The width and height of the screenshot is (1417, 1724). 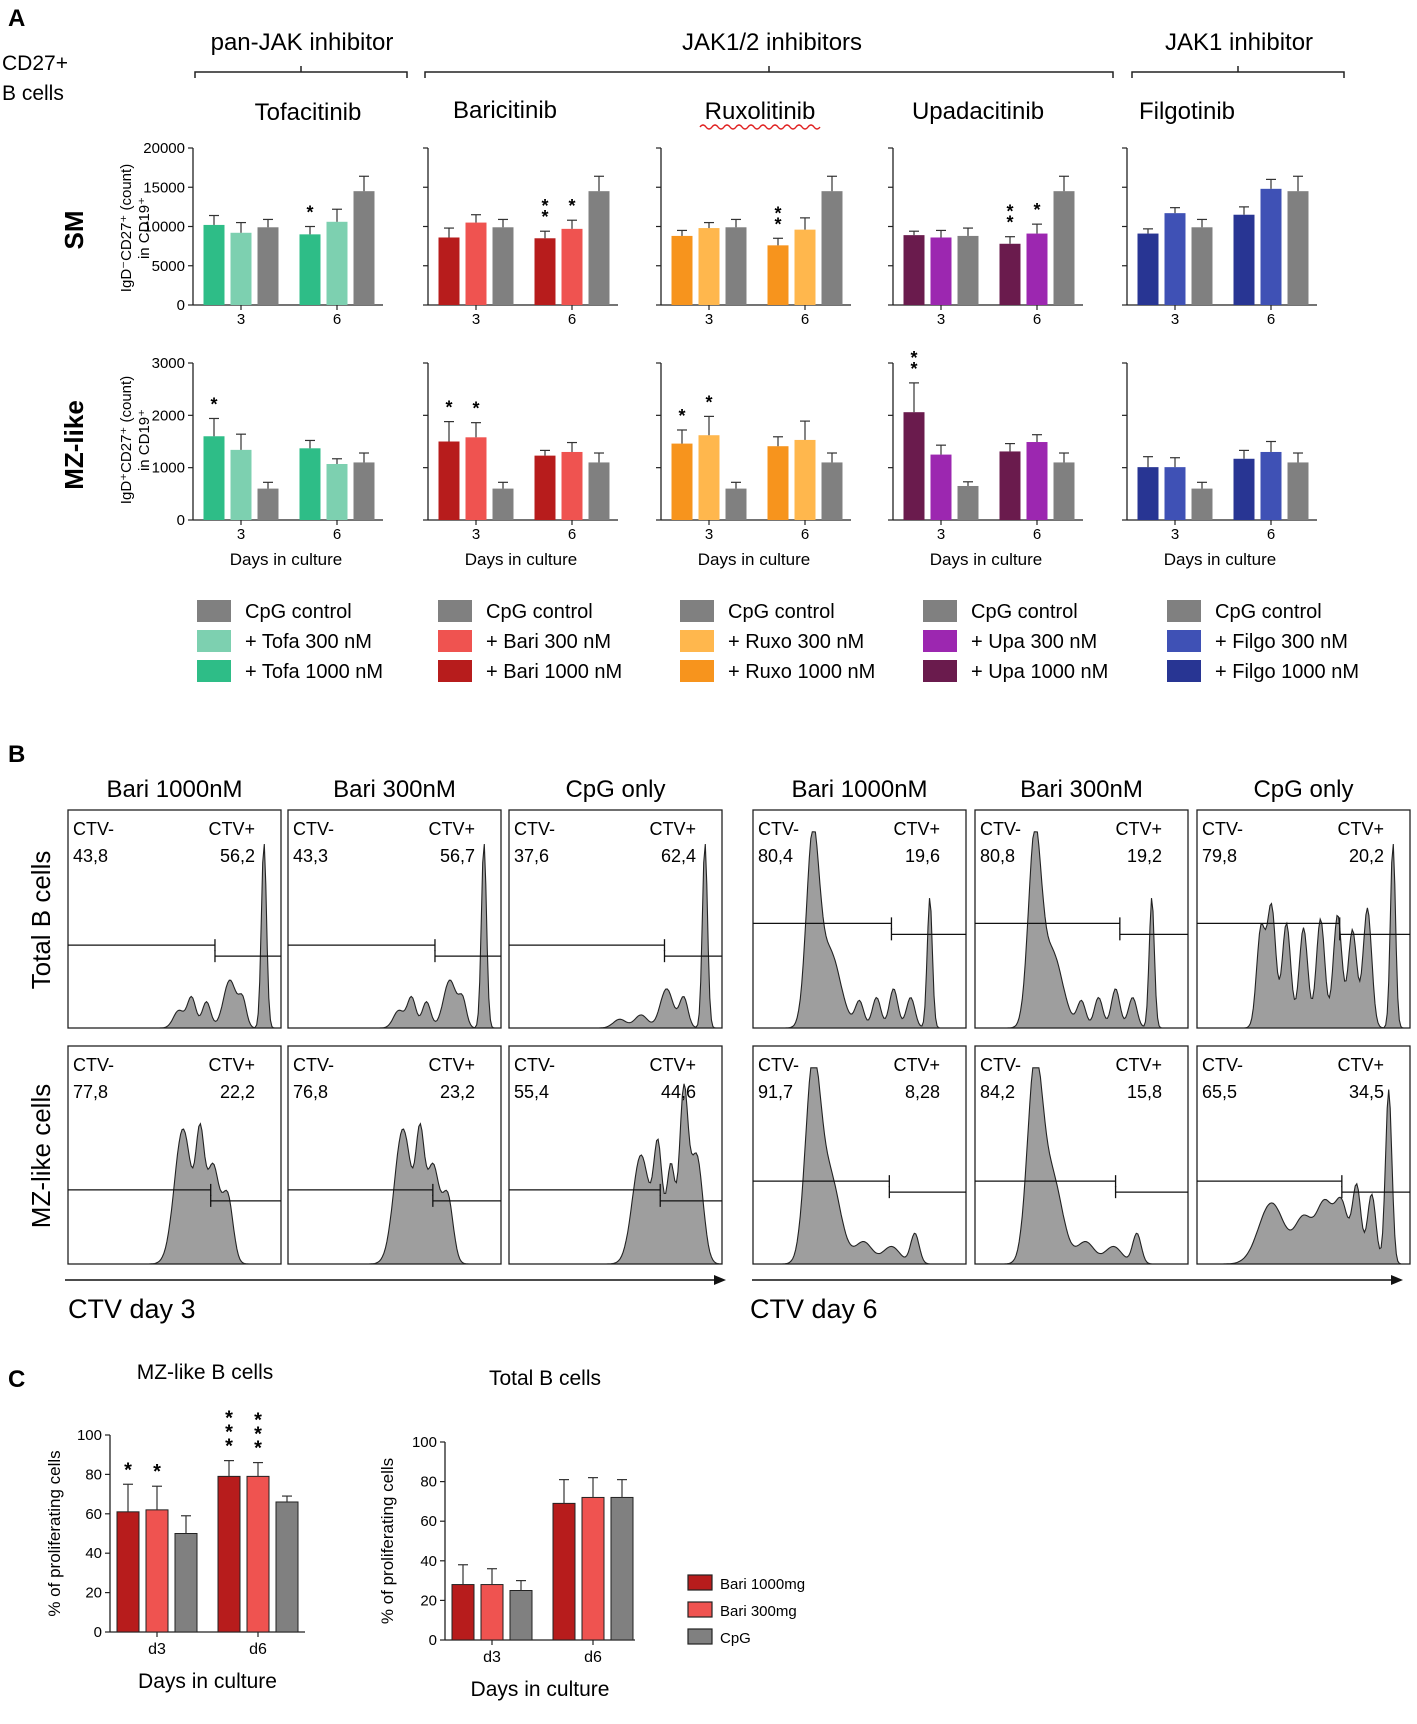 I want to click on histogram-curve, so click(x=174, y=1193).